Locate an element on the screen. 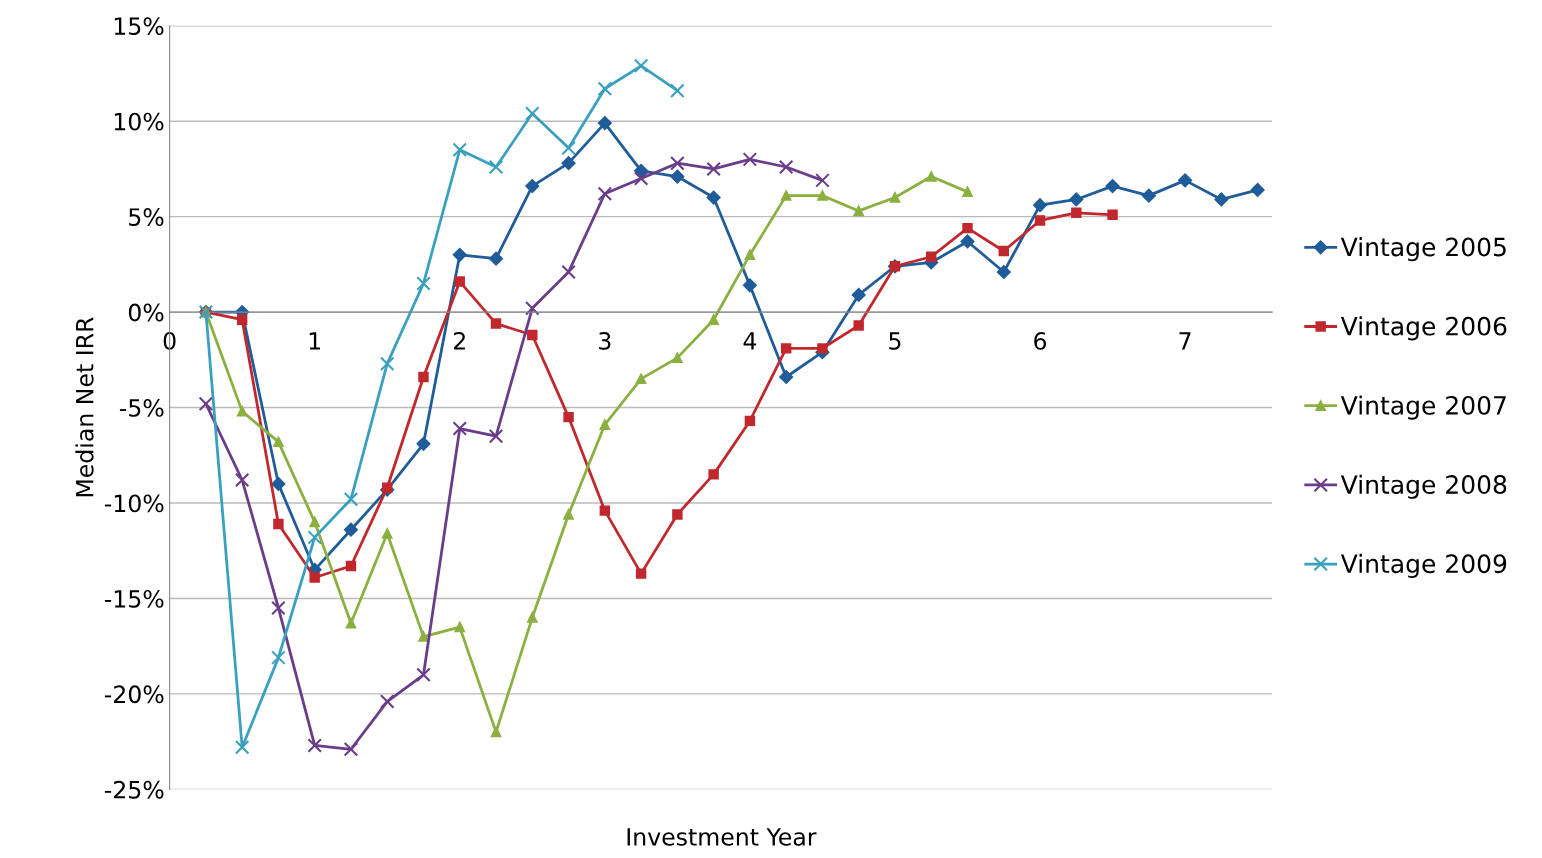 The width and height of the screenshot is (1542, 858). legend-label: Vintage 2006 is located at coordinates (1423, 328).